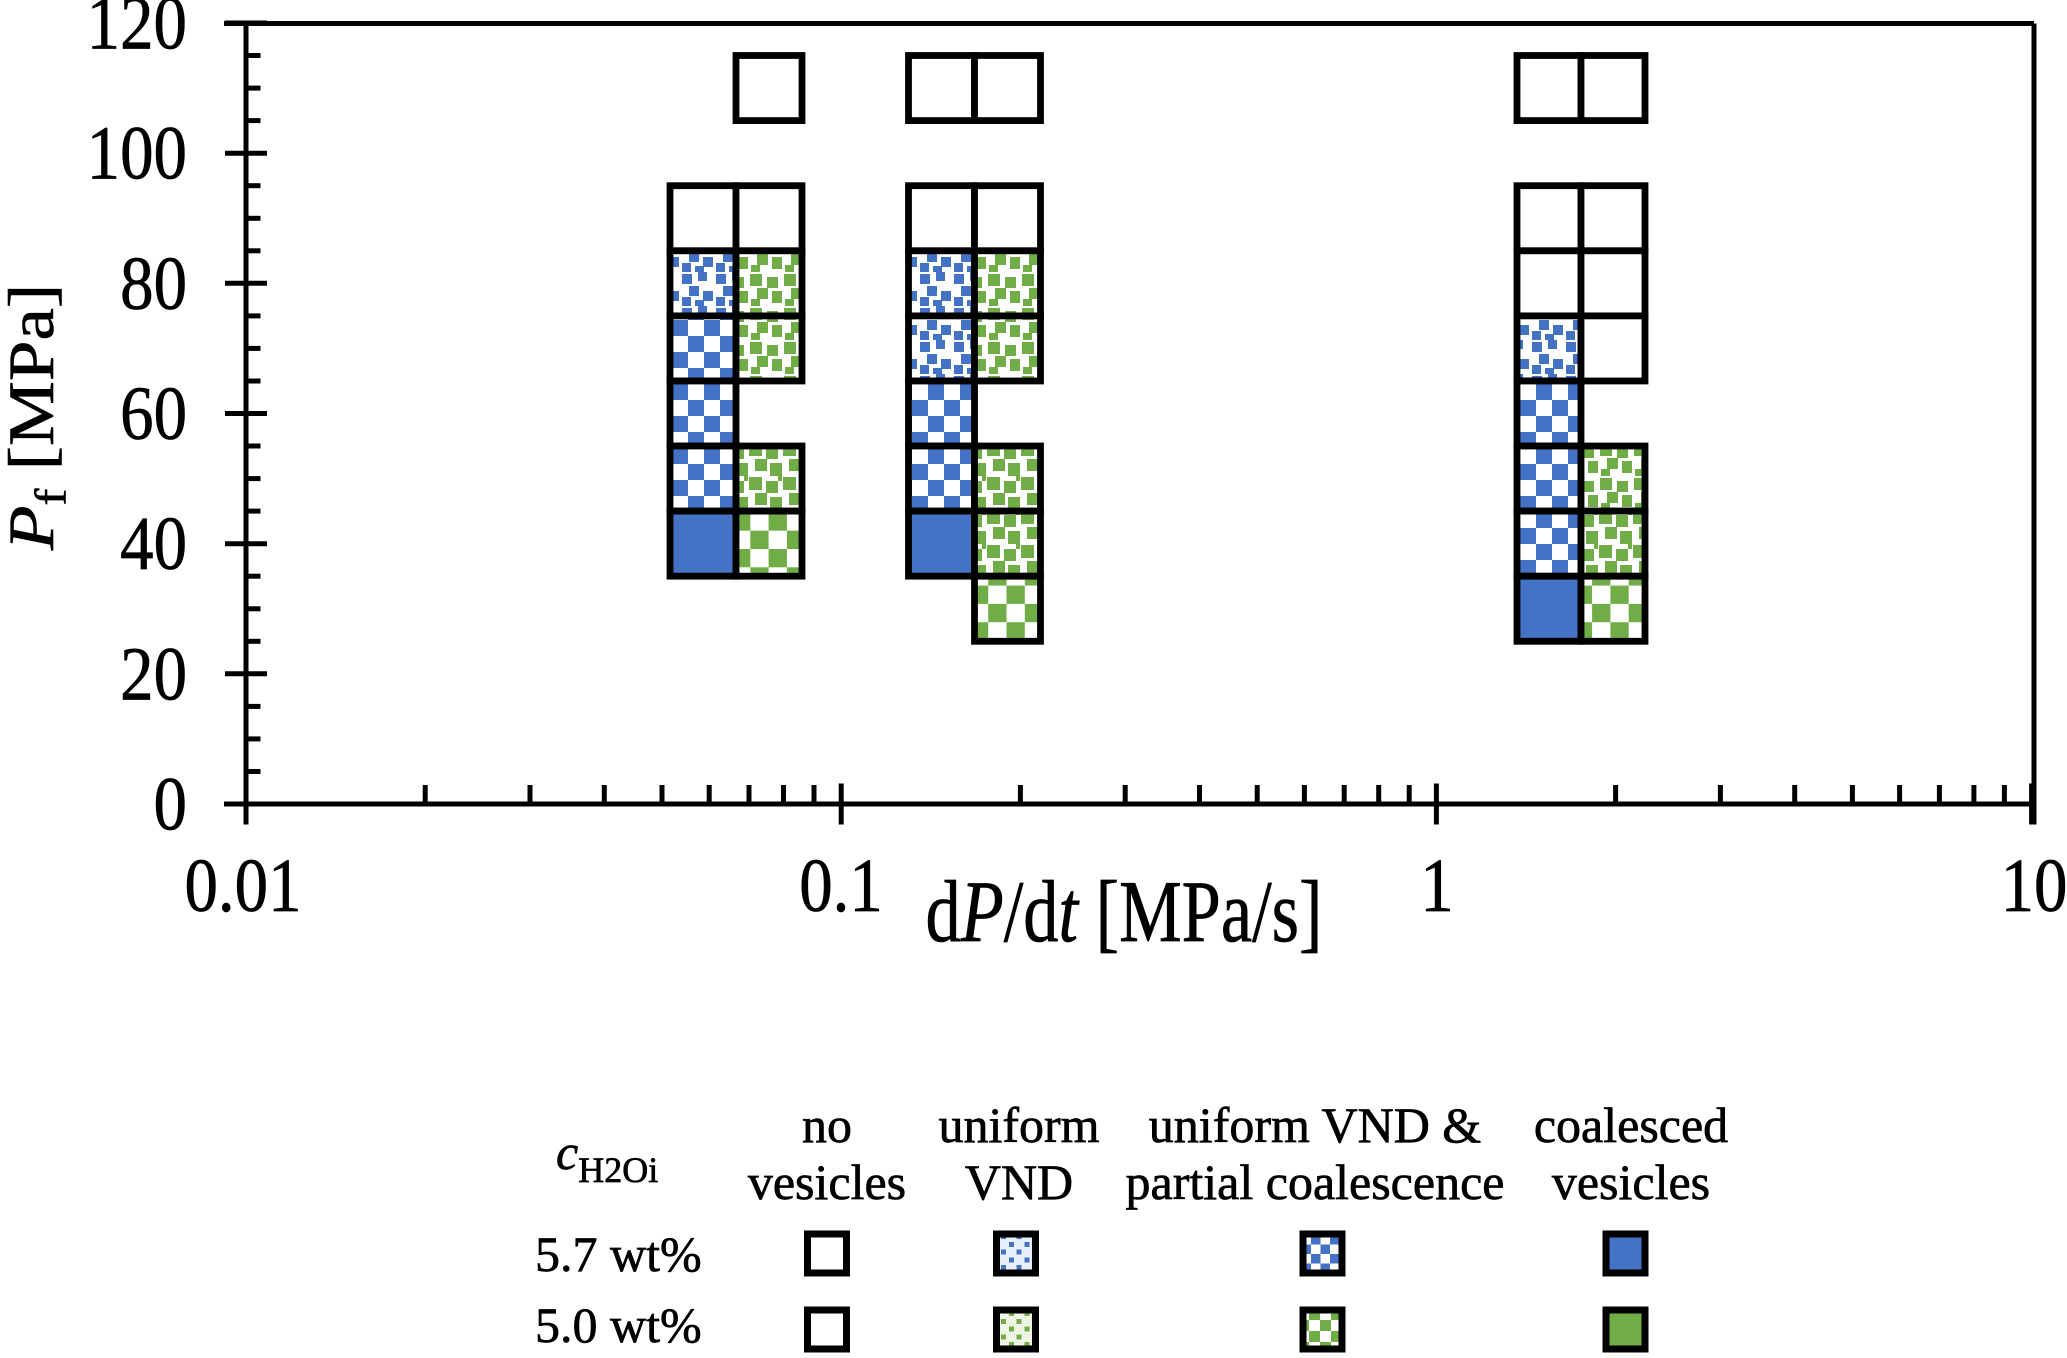 The image size is (2067, 1358). I want to click on svg-text: uniform VND &, so click(1315, 1125).